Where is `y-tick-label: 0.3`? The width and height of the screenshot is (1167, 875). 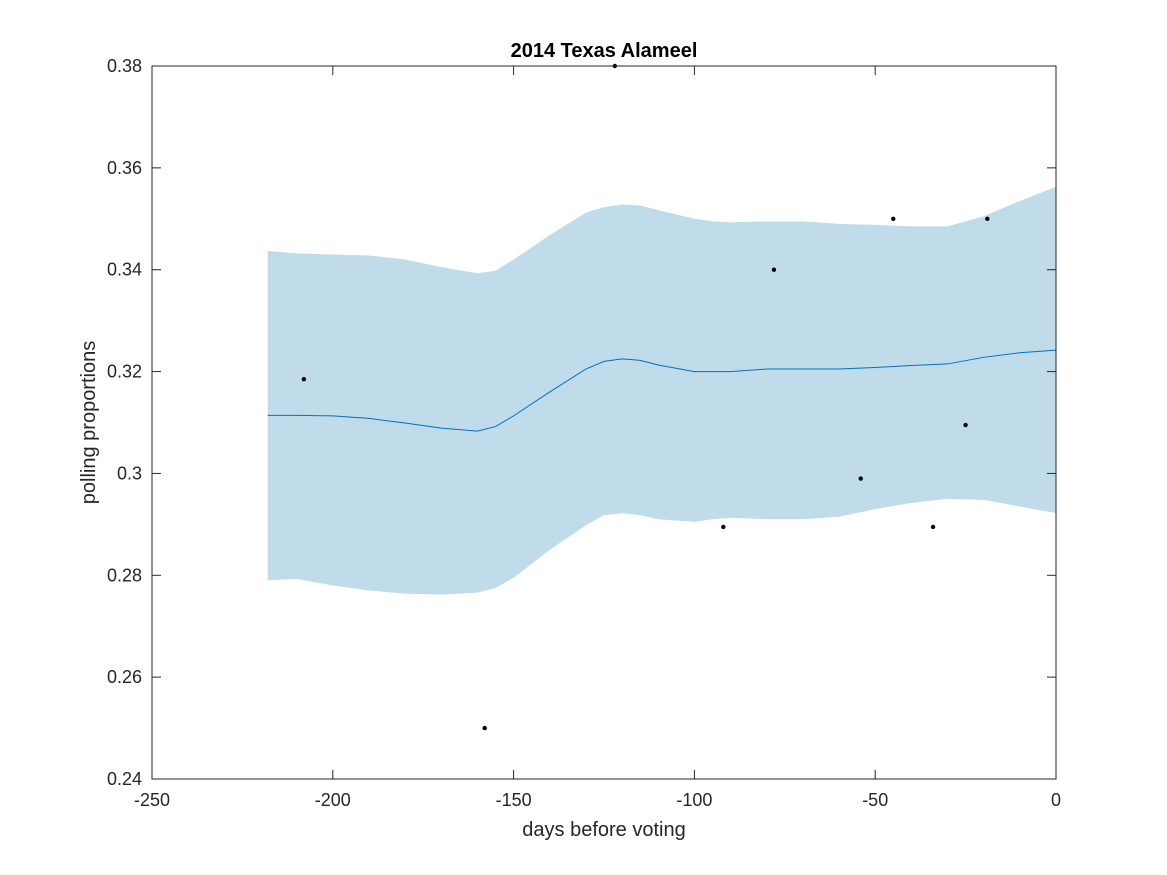 y-tick-label: 0.3 is located at coordinates (129, 473).